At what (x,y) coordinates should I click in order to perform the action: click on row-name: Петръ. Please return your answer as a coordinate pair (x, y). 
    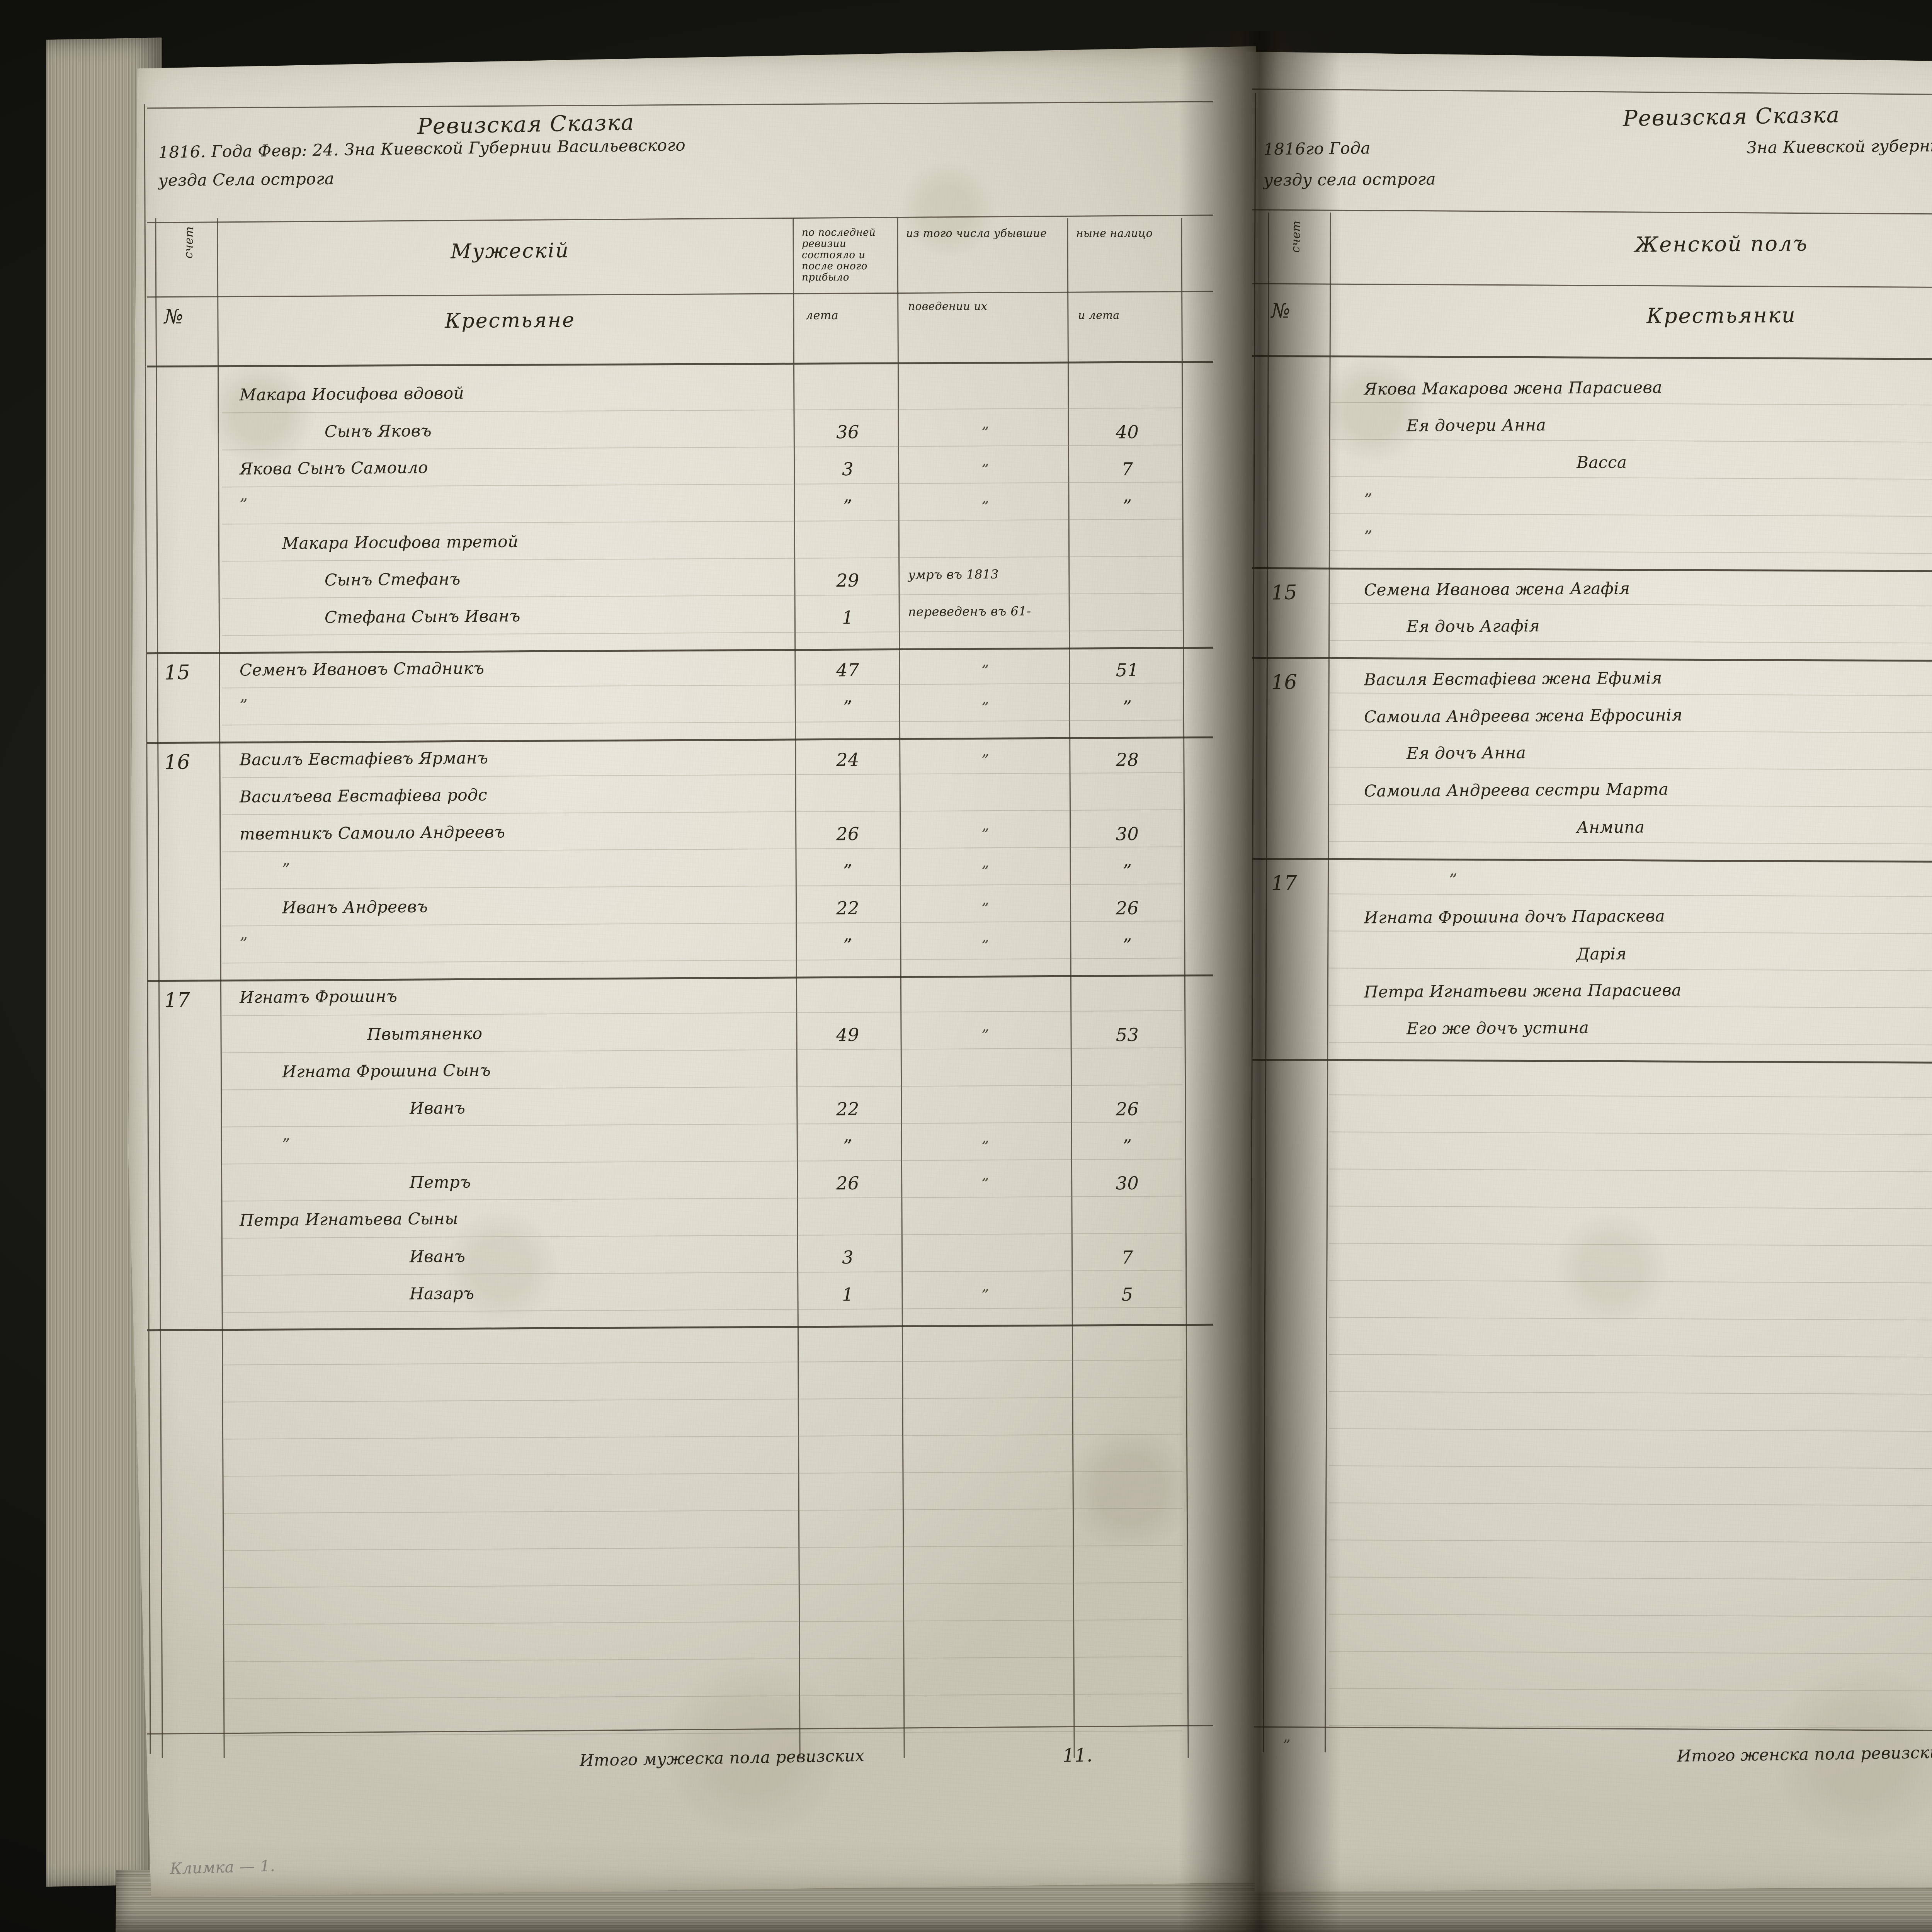
    Looking at the image, I should click on (440, 1182).